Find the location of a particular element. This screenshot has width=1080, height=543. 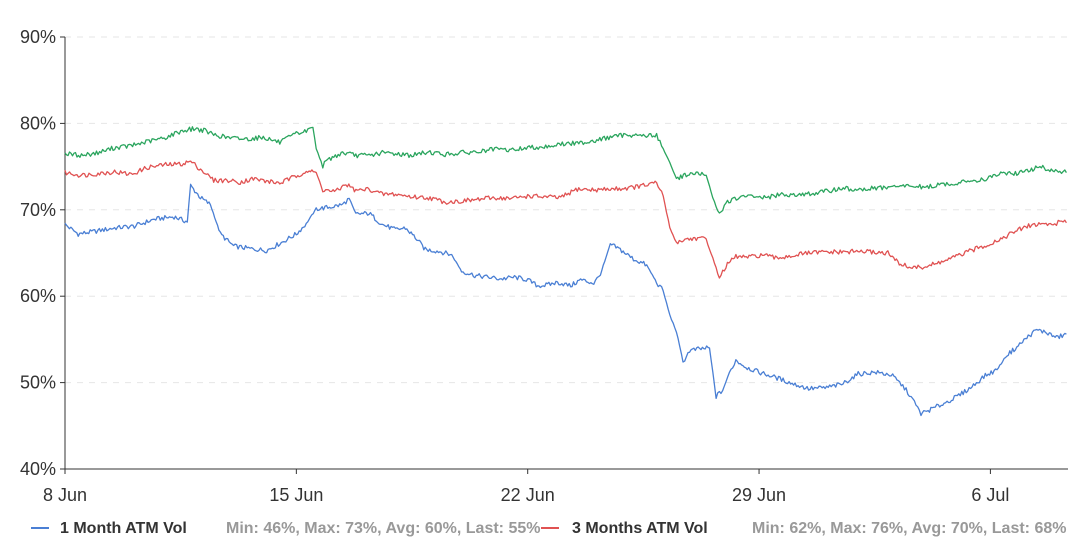

legend-series-stats: Min: 46%, Max: 73%, Avg: 60%, Last: 55% is located at coordinates (383, 528).